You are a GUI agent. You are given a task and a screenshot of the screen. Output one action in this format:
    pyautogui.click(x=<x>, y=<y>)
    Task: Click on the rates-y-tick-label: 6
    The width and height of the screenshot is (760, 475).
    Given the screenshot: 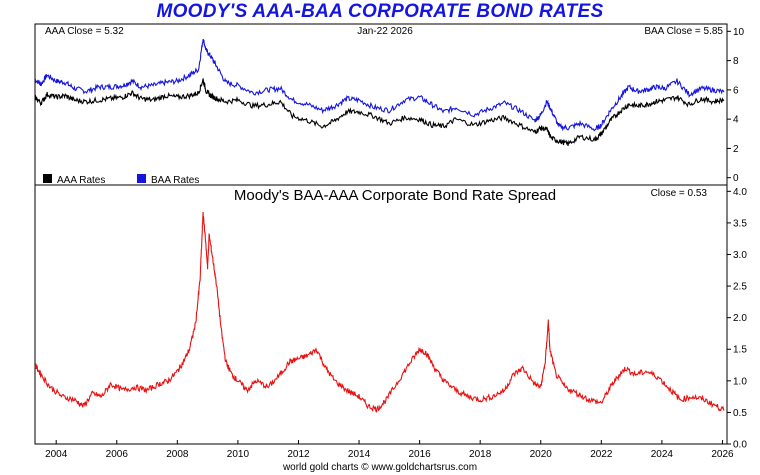 What is the action you would take?
    pyautogui.click(x=736, y=90)
    